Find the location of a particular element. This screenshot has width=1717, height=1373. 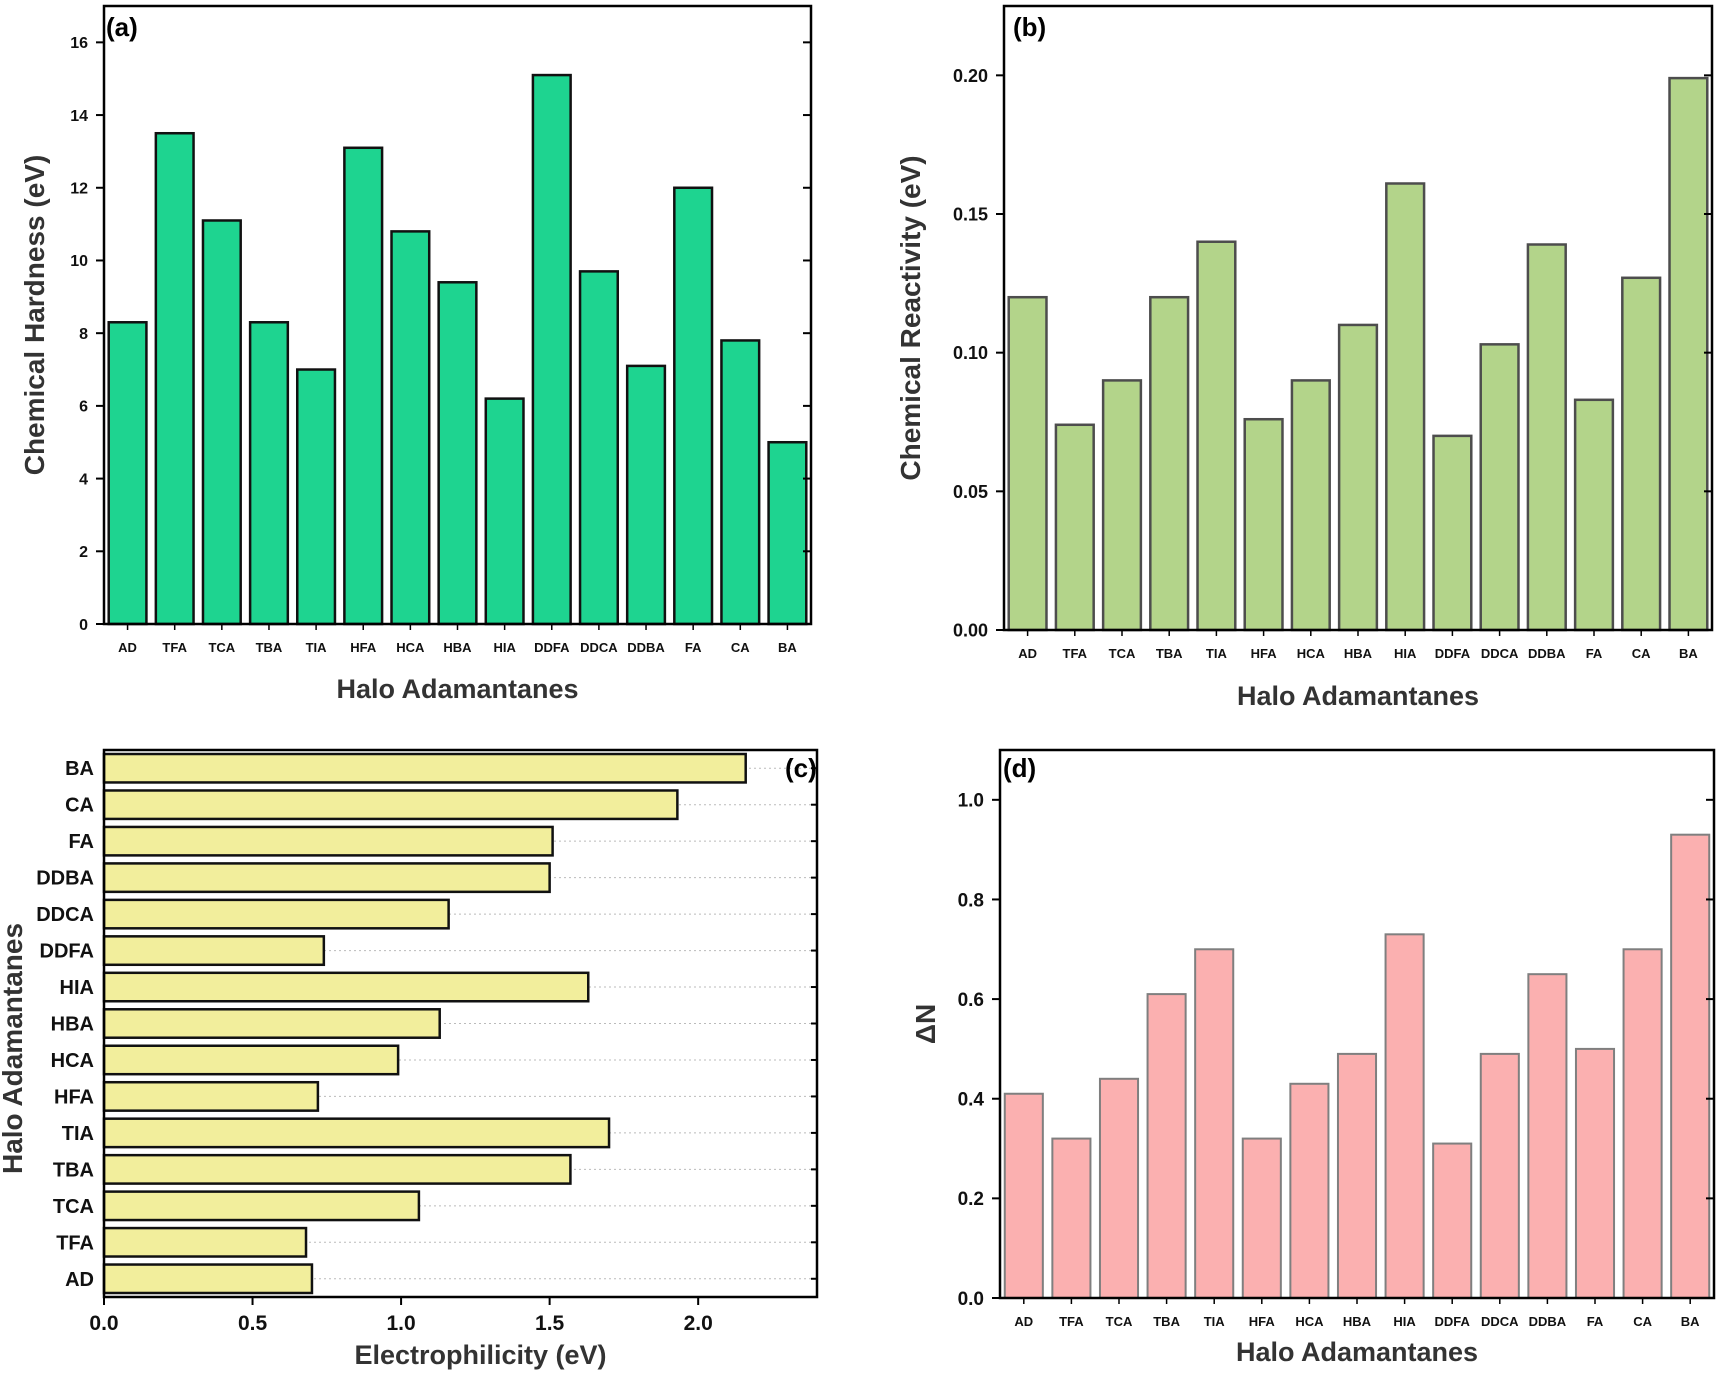

panel-d-category-label: AD is located at coordinates (1023, 1321).